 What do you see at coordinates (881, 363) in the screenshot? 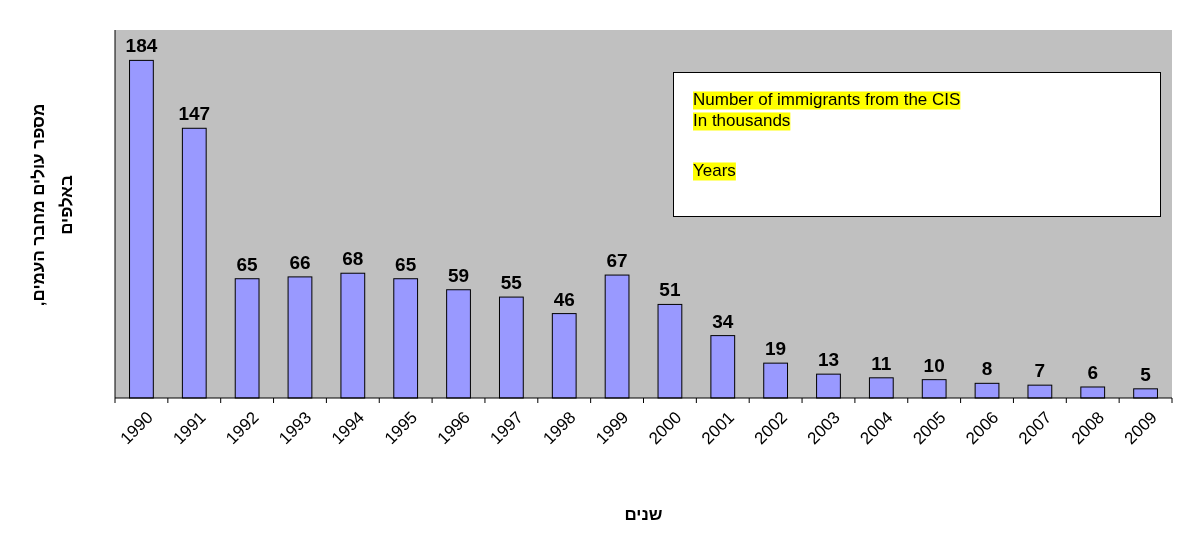
I see `data-label: 11` at bounding box center [881, 363].